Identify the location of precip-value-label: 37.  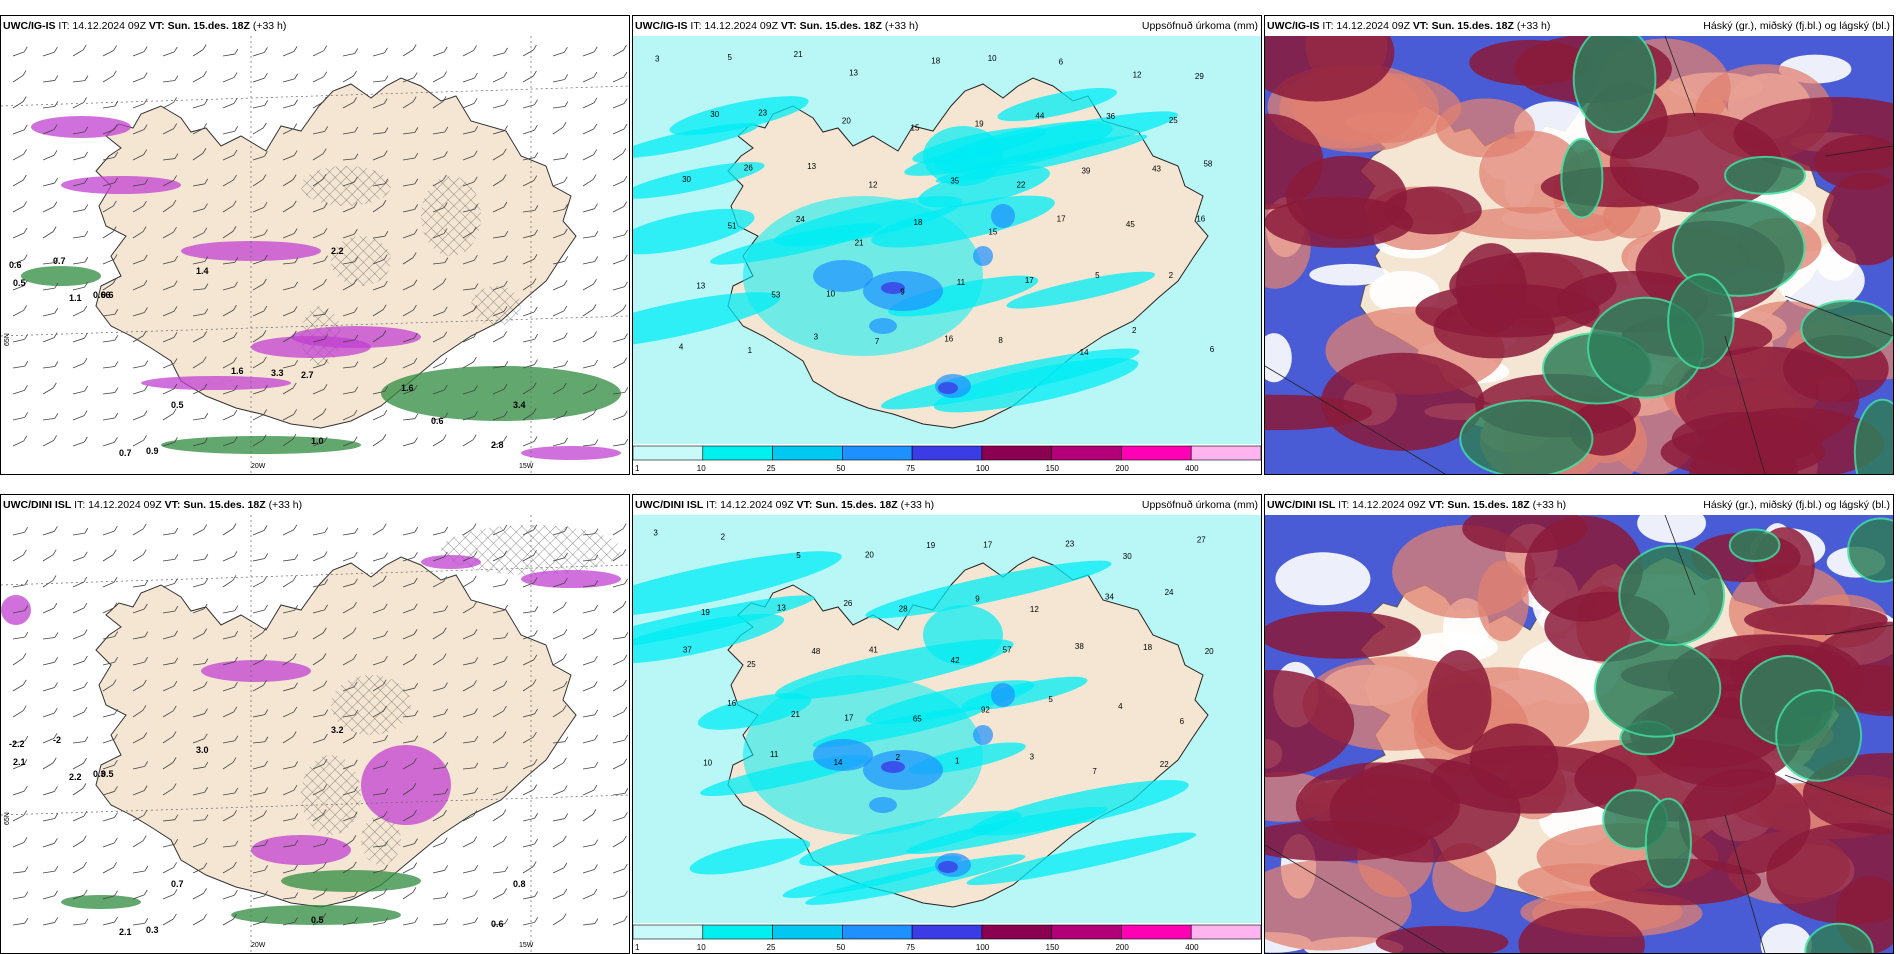
(687, 650).